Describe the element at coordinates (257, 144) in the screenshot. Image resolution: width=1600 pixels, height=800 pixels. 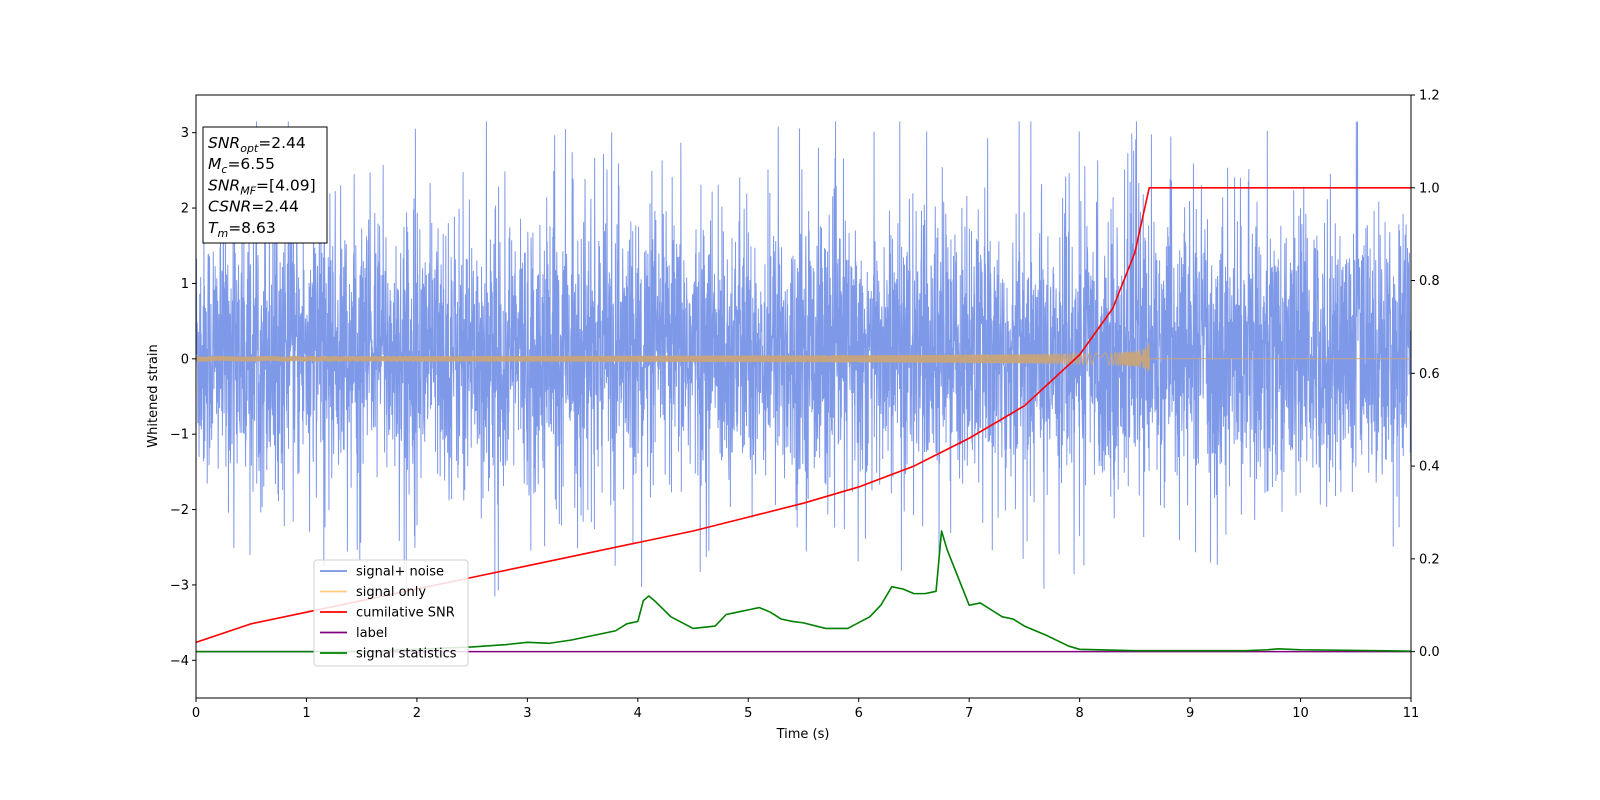
I see `annotation-line: SNRopt=2.44` at that location.